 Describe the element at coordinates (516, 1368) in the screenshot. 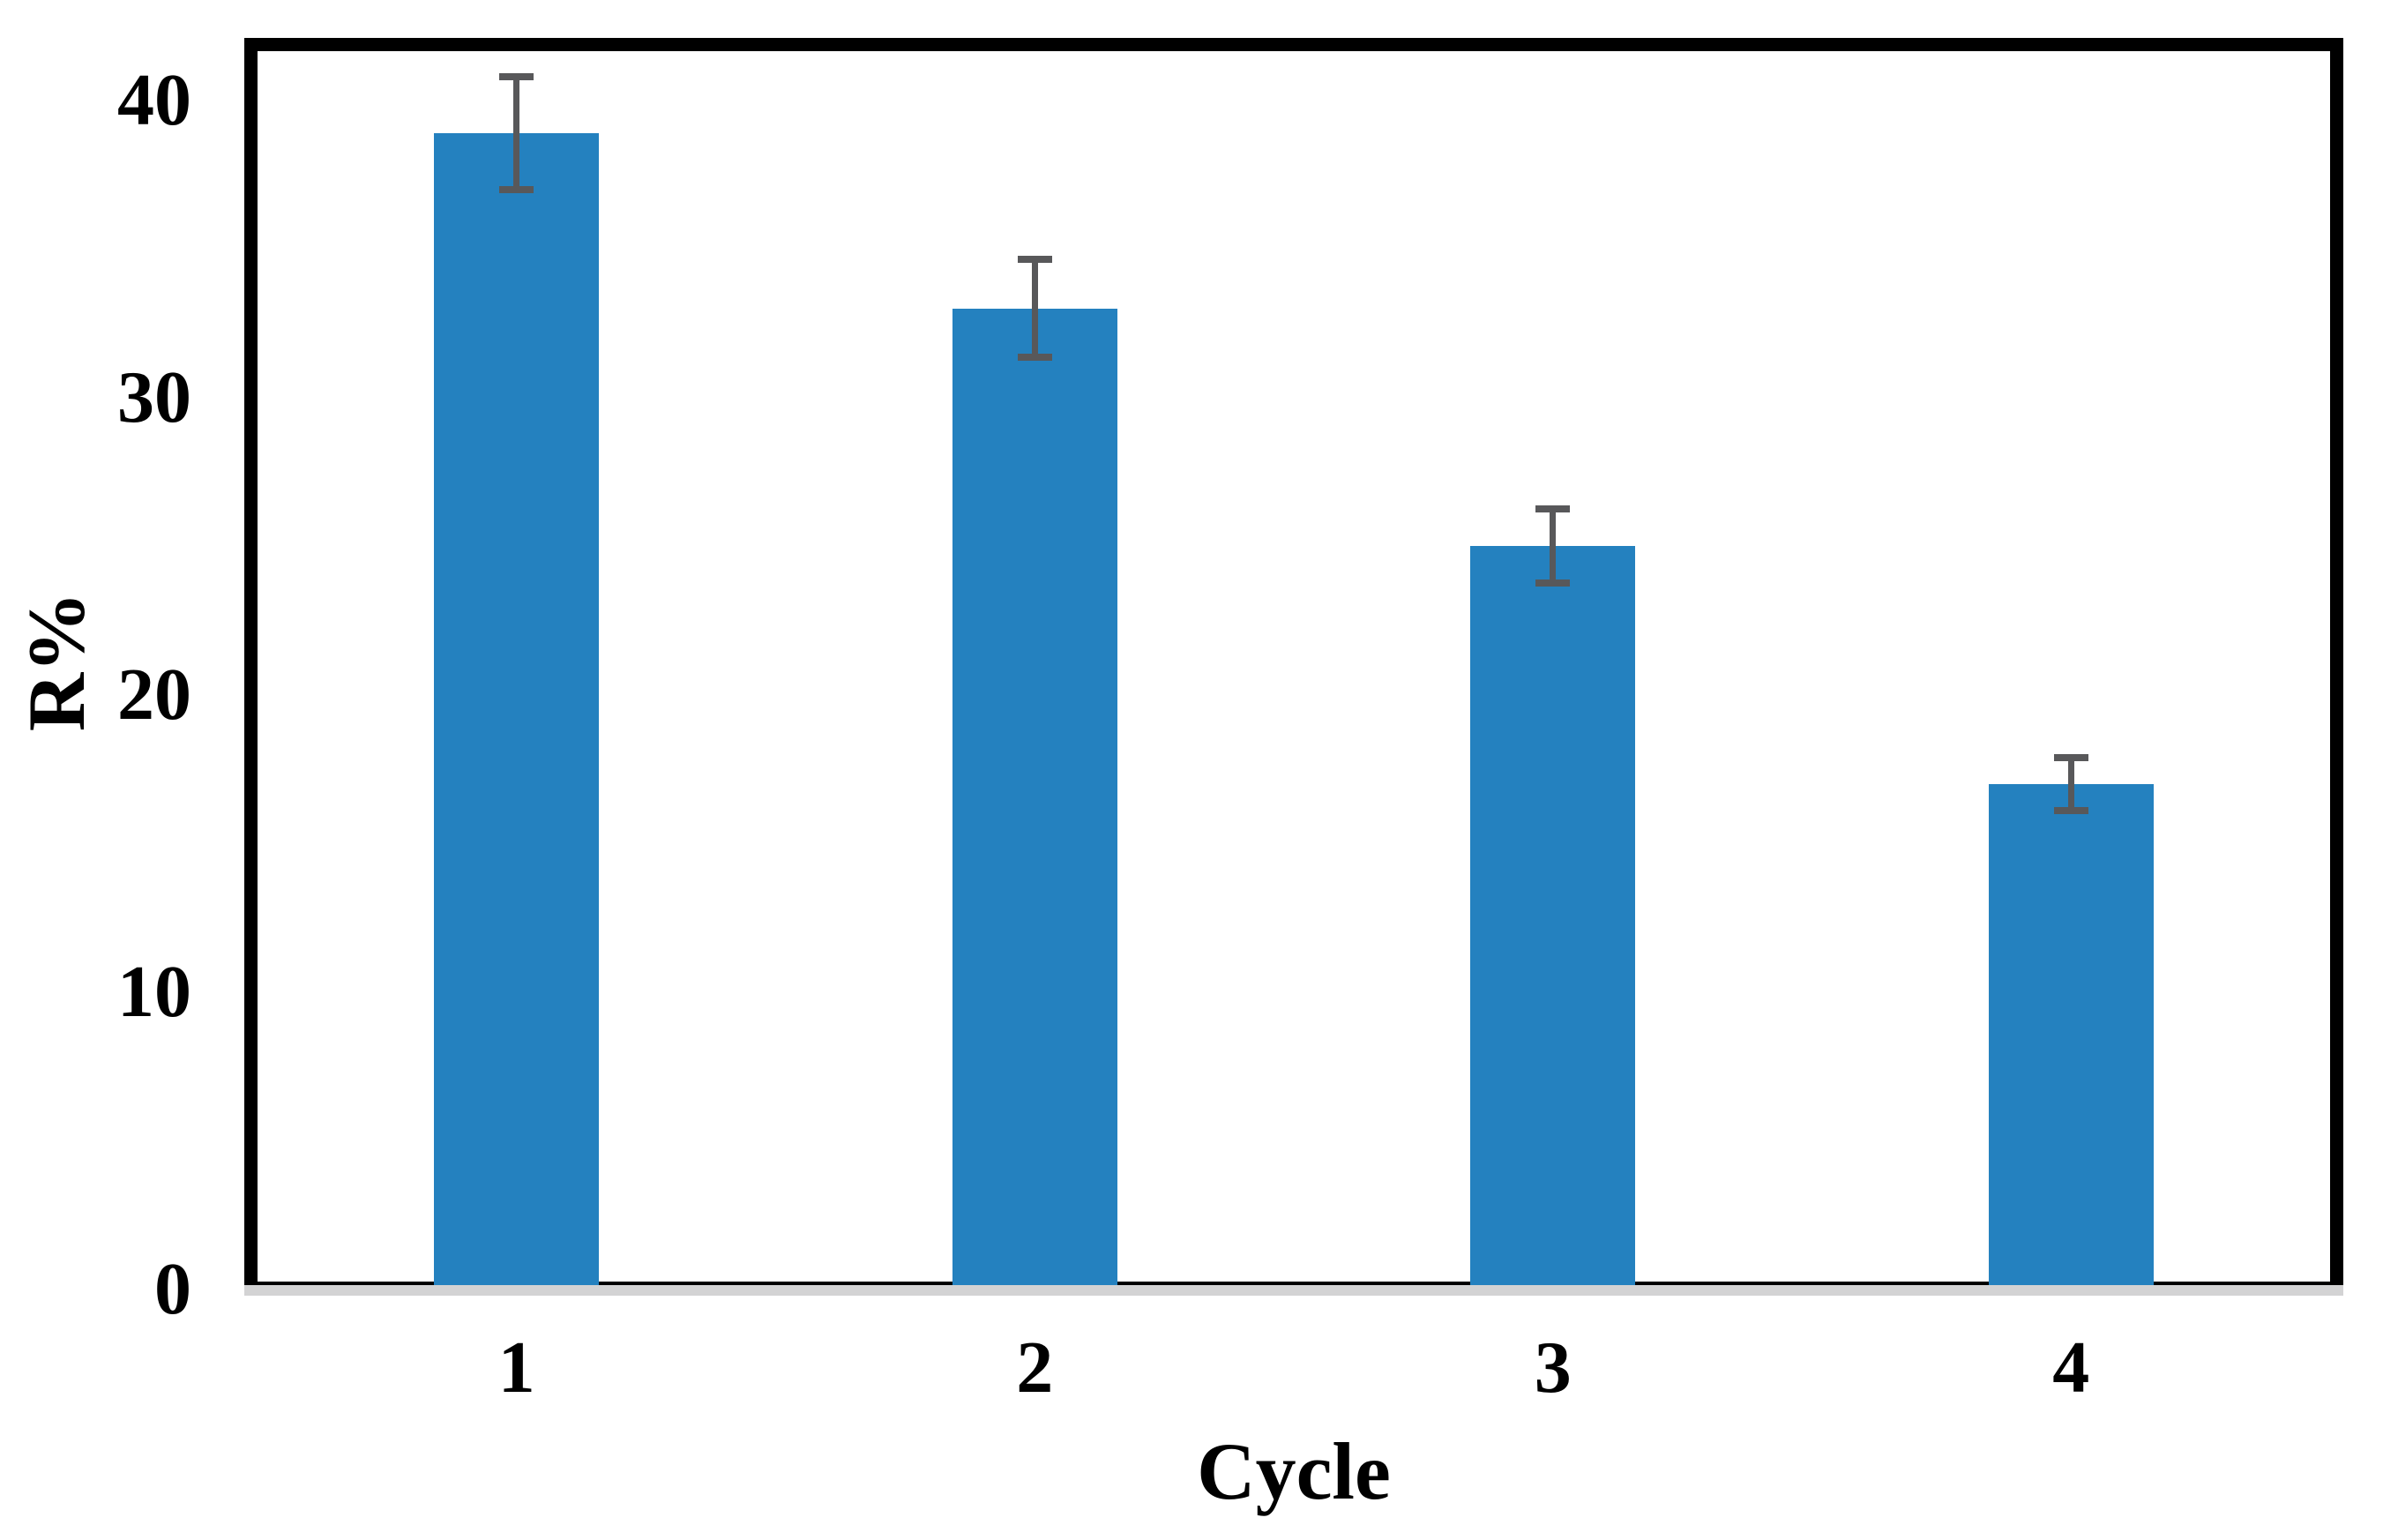

I see `x-tick-label: 1` at that location.